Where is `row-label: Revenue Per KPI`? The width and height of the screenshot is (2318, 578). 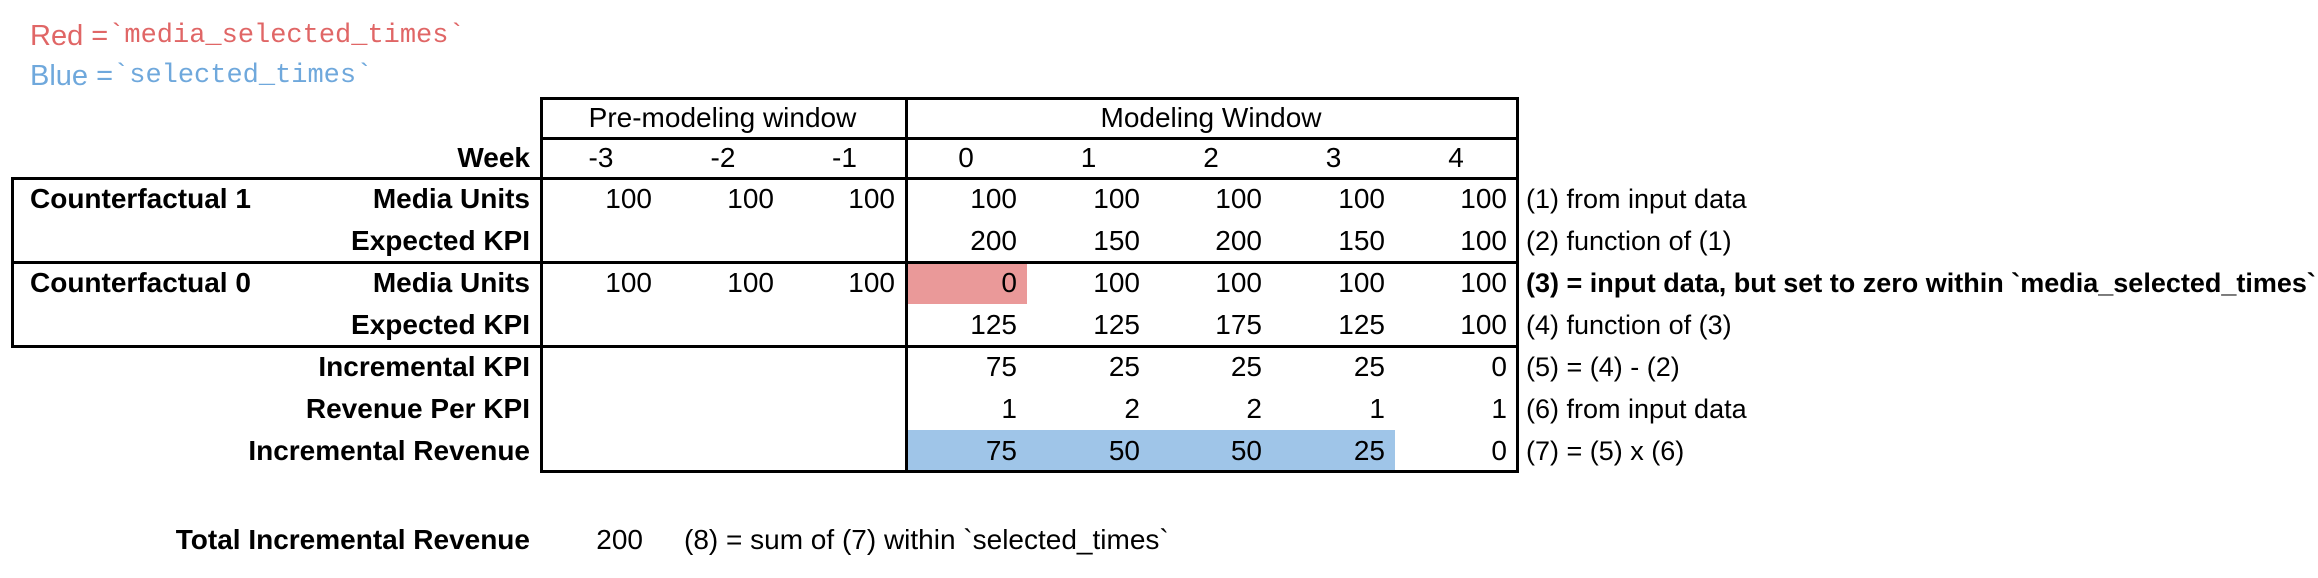 row-label: Revenue Per KPI is located at coordinates (417, 408).